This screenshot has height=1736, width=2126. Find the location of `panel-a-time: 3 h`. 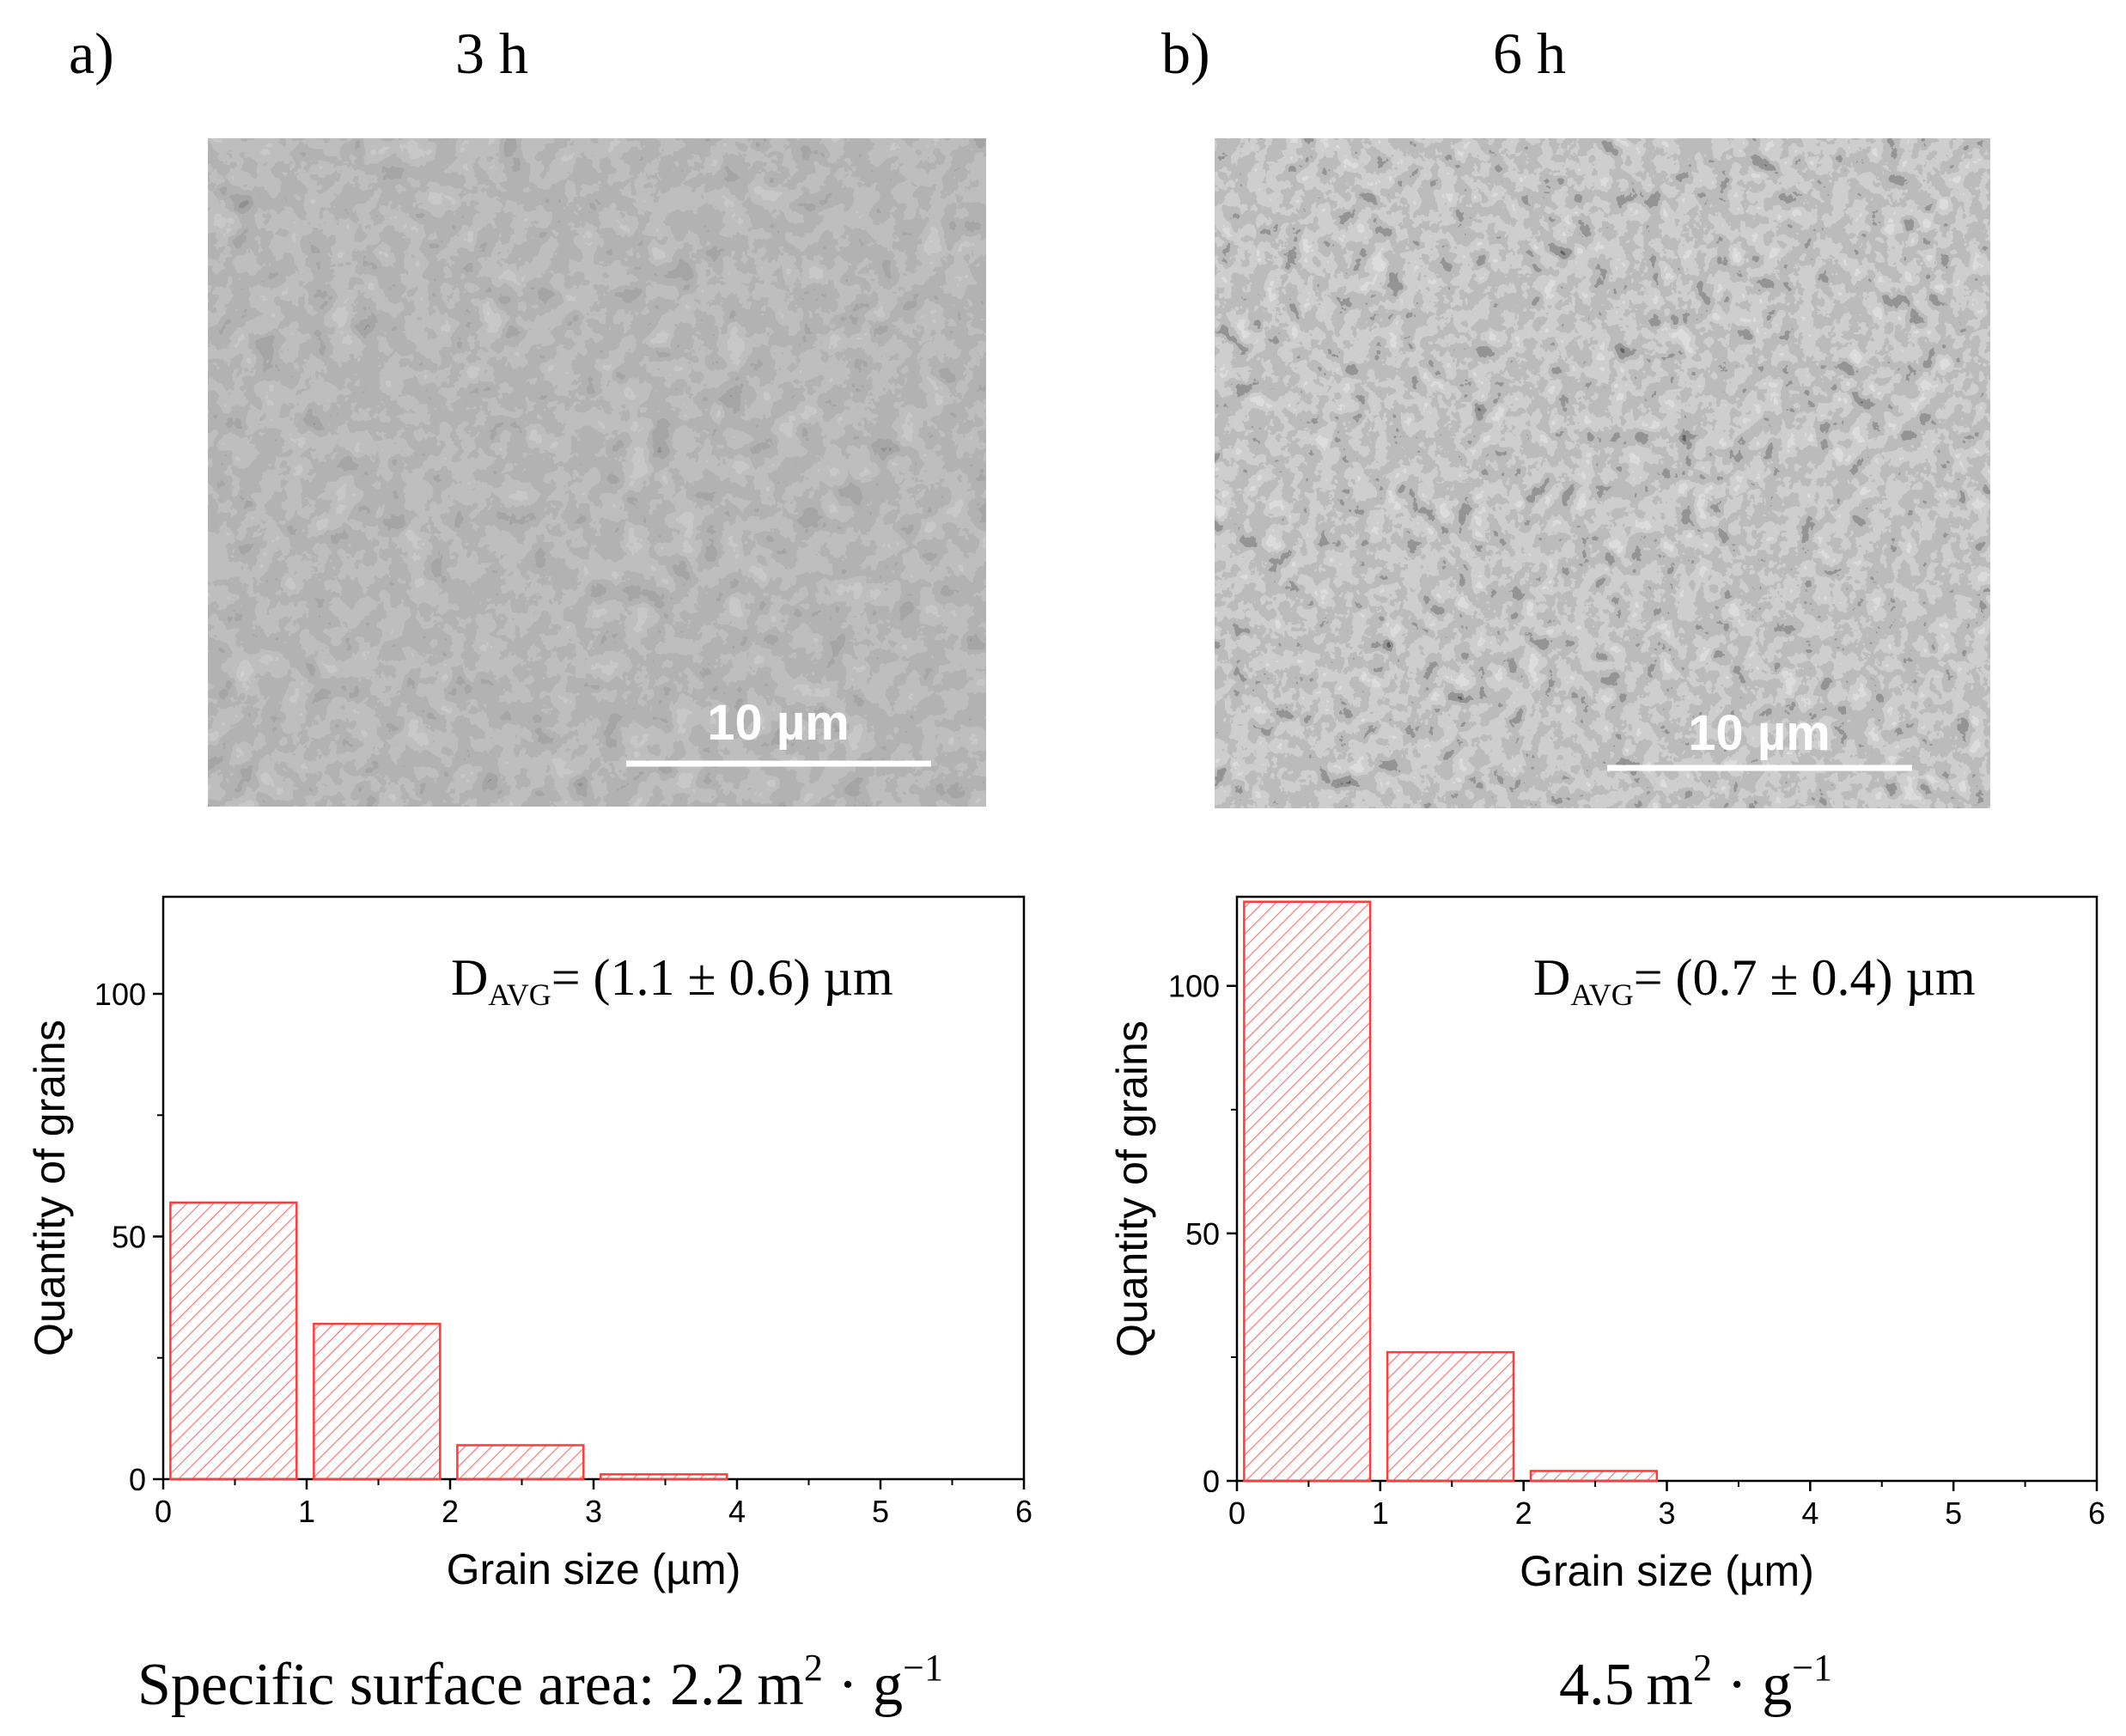

panel-a-time: 3 h is located at coordinates (491, 53).